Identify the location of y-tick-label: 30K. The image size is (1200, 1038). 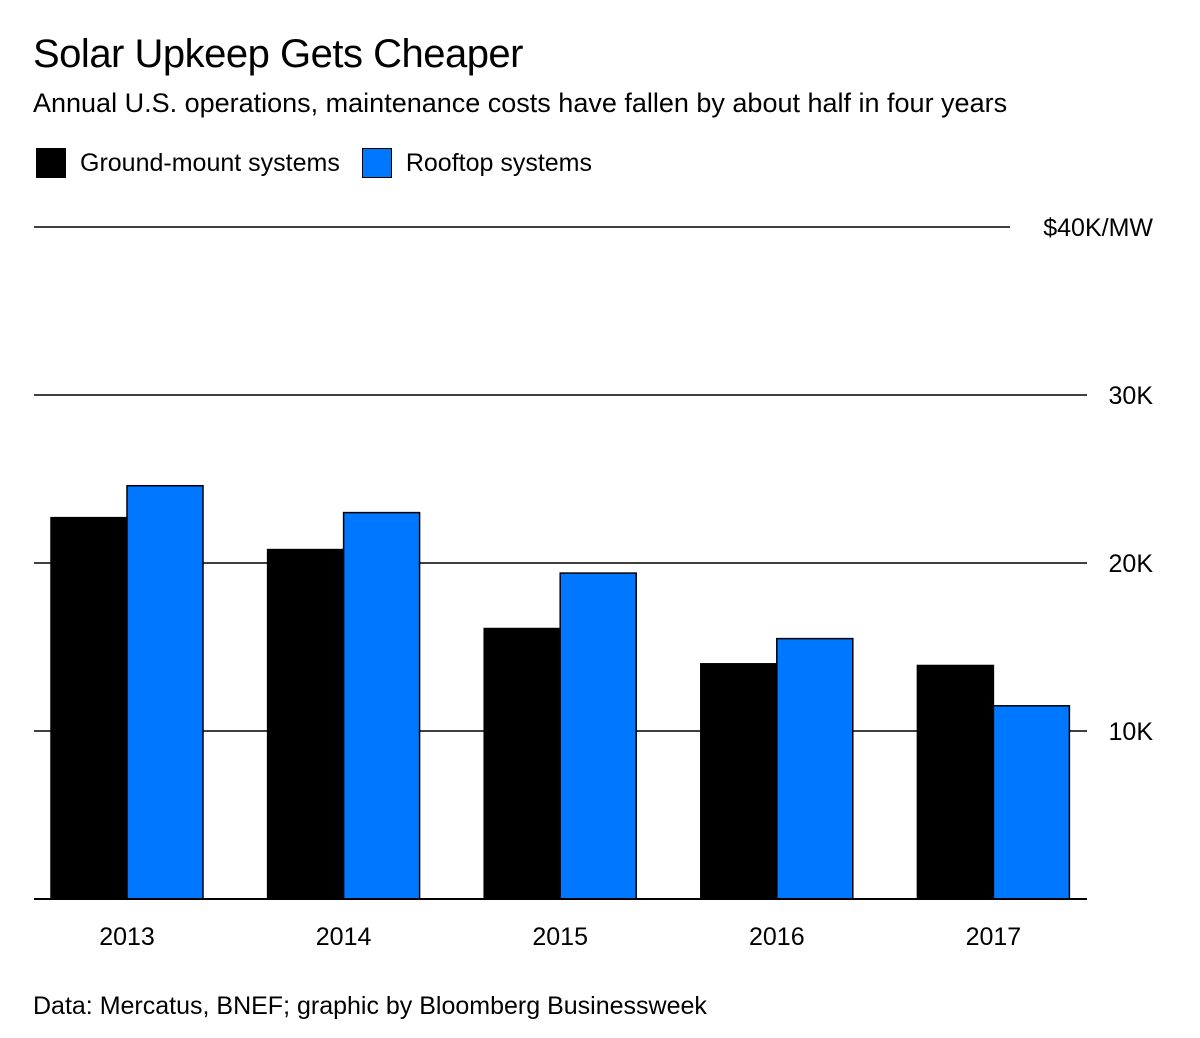
(1131, 396).